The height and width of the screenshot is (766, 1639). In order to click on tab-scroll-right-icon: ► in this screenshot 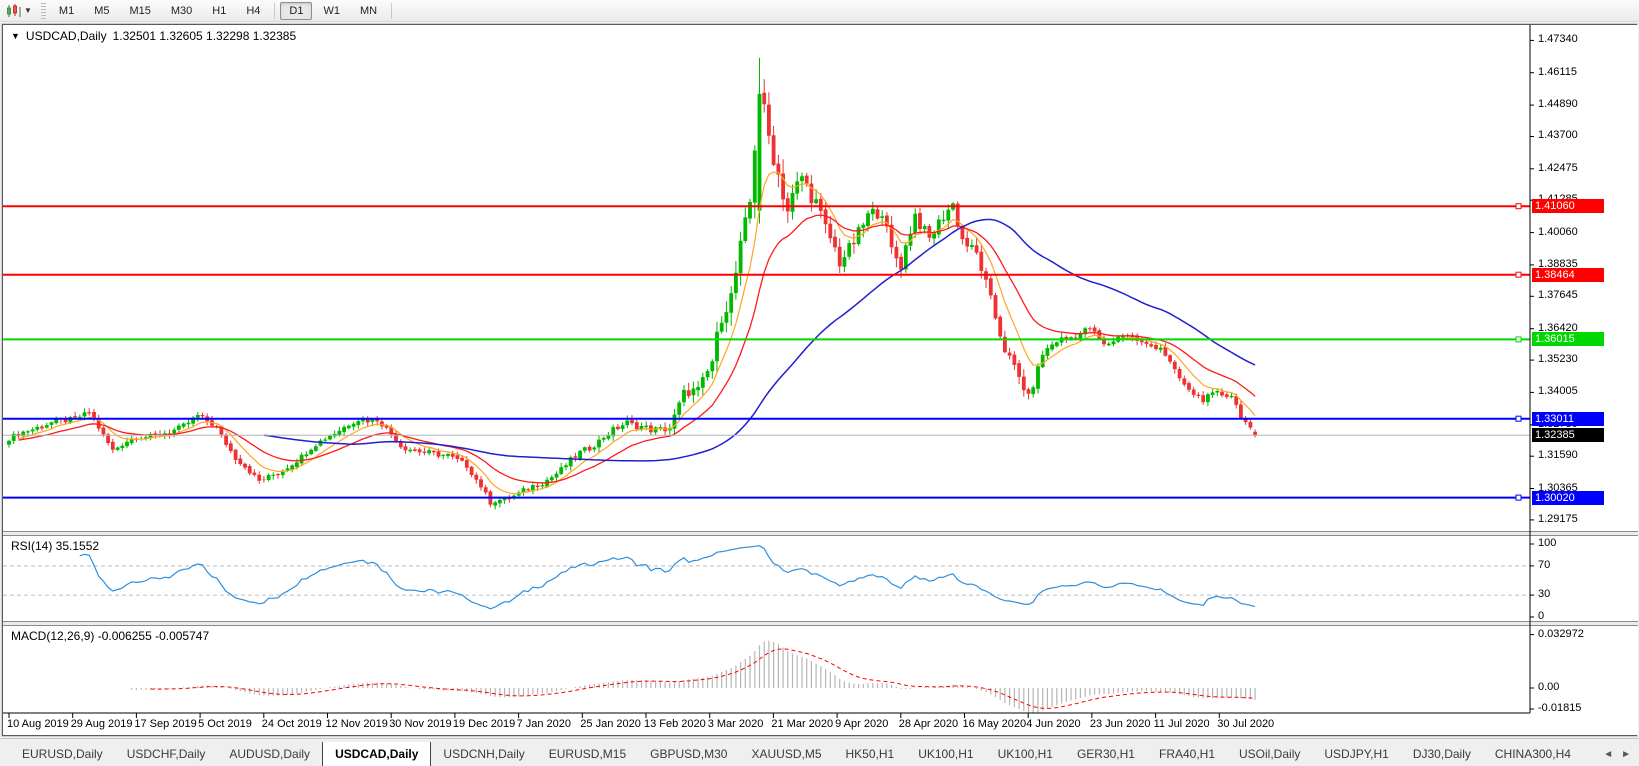, I will do `click(1626, 754)`.